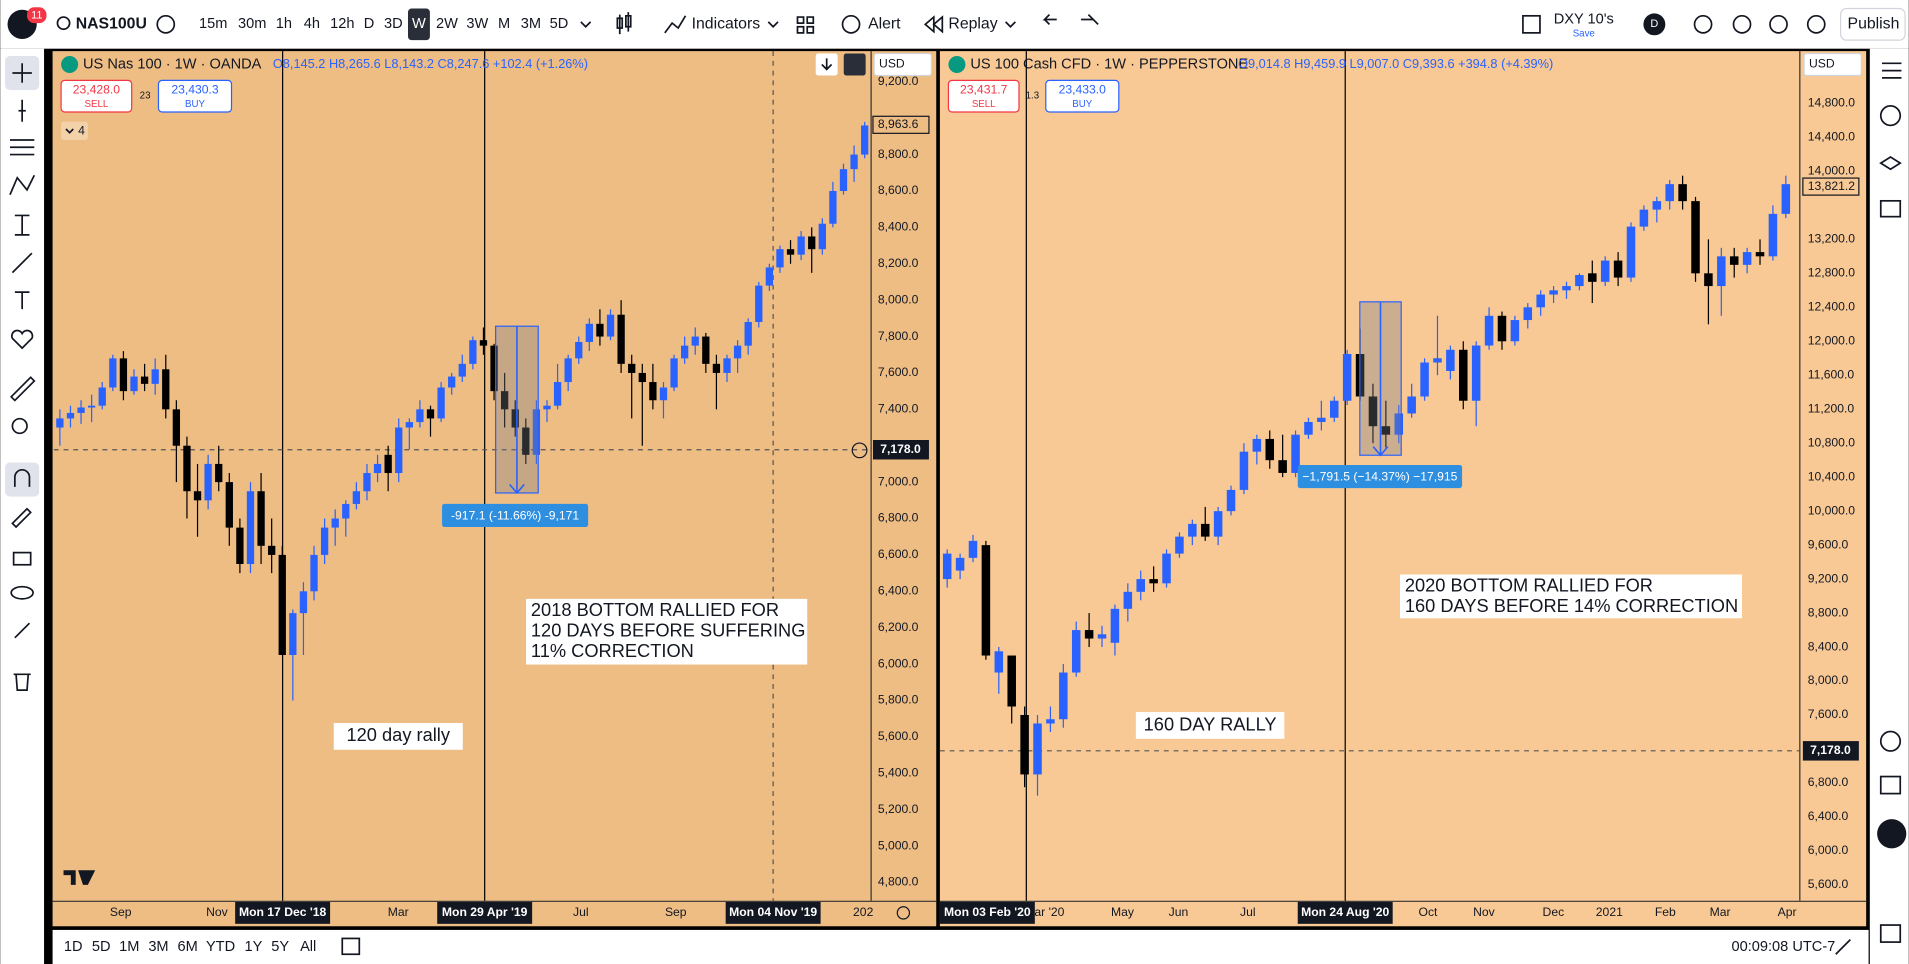 This screenshot has height=964, width=1909. What do you see at coordinates (220, 947) in the screenshot?
I see `range-button: YTD` at bounding box center [220, 947].